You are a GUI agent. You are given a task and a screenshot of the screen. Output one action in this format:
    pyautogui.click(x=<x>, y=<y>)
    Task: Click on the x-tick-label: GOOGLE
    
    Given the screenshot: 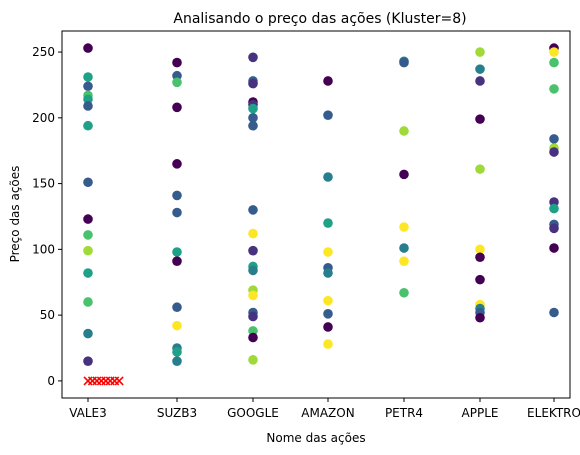 What is the action you would take?
    pyautogui.click(x=253, y=413)
    